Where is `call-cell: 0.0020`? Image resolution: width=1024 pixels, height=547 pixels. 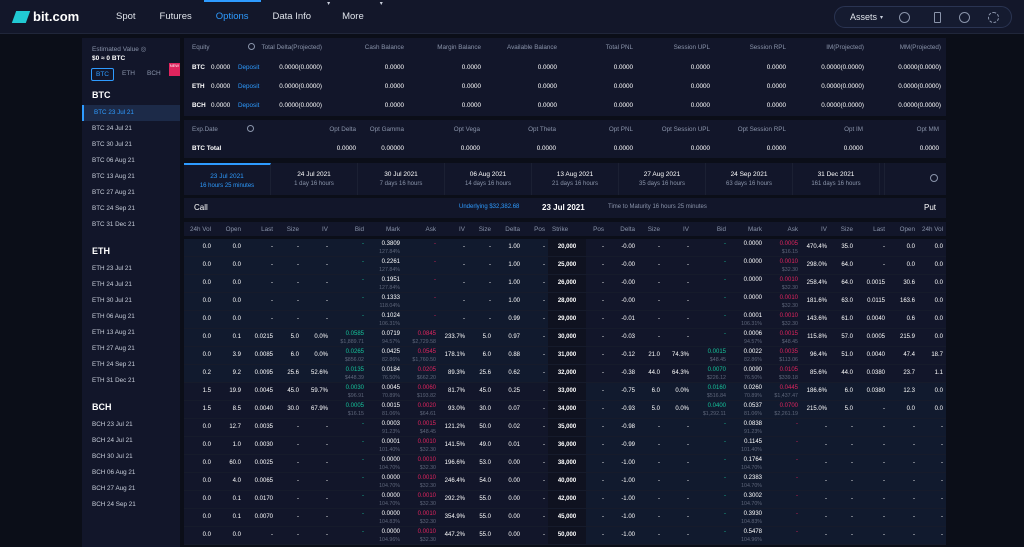
call-cell: 0.0020 is located at coordinates (426, 406).